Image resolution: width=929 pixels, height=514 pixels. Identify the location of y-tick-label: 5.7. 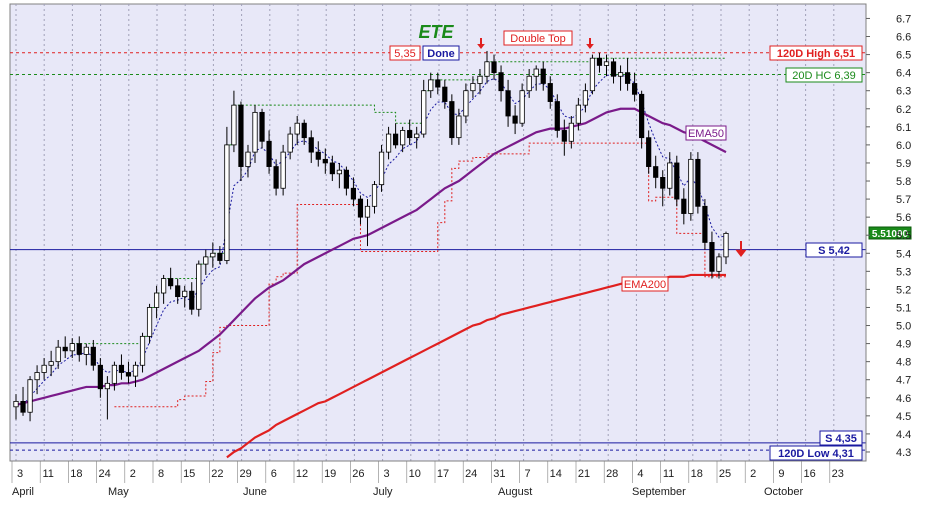
(903, 200).